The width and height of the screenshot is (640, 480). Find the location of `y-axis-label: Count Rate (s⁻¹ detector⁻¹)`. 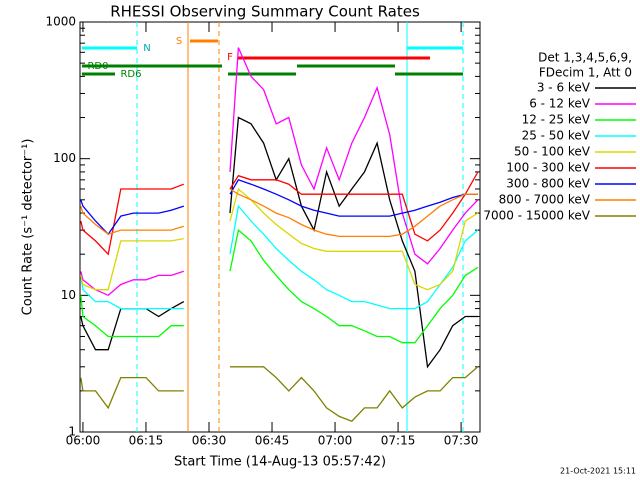

y-axis-label: Count Rate (s⁻¹ detector⁻¹) is located at coordinates (28, 227).